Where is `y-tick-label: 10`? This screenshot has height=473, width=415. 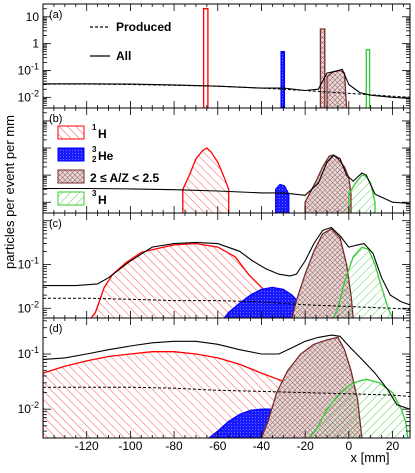 y-tick-label: 10 is located at coordinates (33, 17).